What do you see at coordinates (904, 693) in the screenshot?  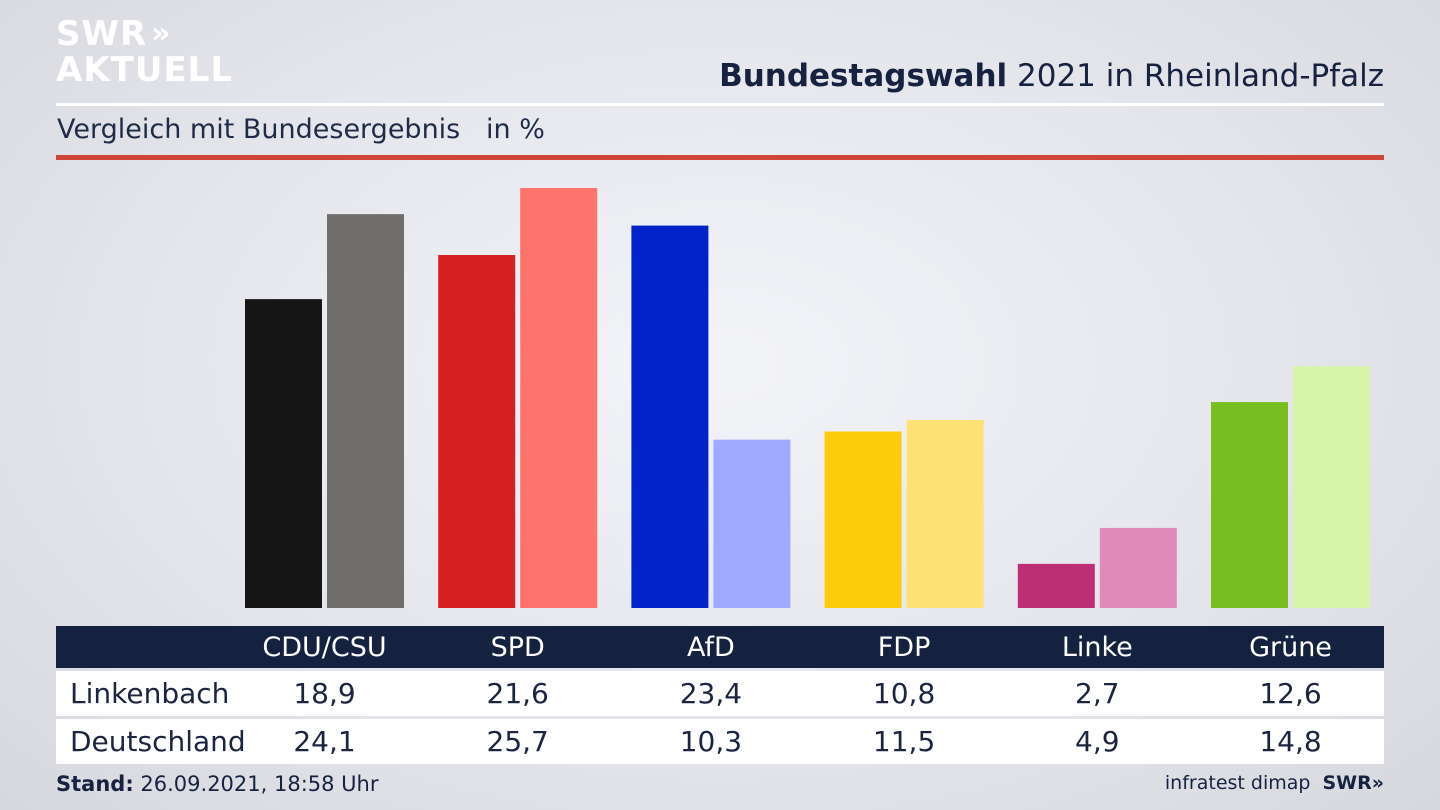 I see `value-fdp-linkenbach: 10,8` at bounding box center [904, 693].